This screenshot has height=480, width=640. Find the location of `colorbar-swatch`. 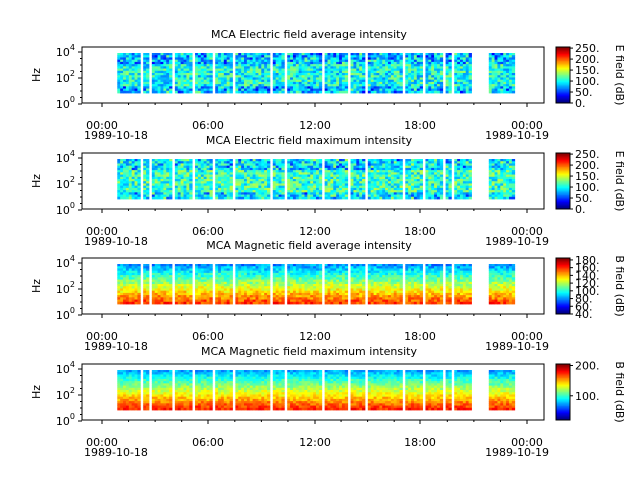

colorbar-swatch is located at coordinates (563, 193).